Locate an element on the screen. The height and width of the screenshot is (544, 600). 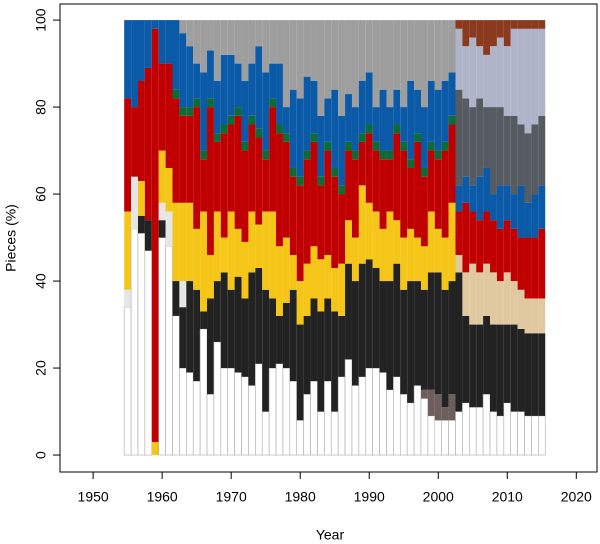
y-tick-label: 40 is located at coordinates (41, 281).